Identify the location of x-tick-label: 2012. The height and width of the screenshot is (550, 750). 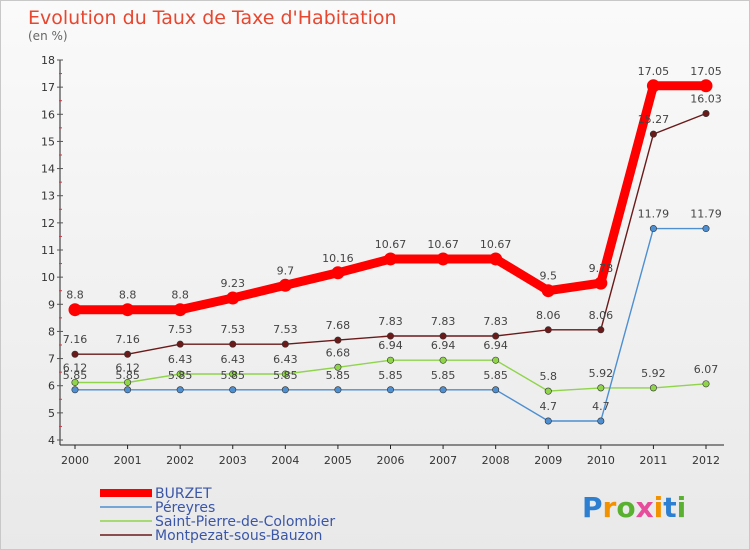
(706, 460).